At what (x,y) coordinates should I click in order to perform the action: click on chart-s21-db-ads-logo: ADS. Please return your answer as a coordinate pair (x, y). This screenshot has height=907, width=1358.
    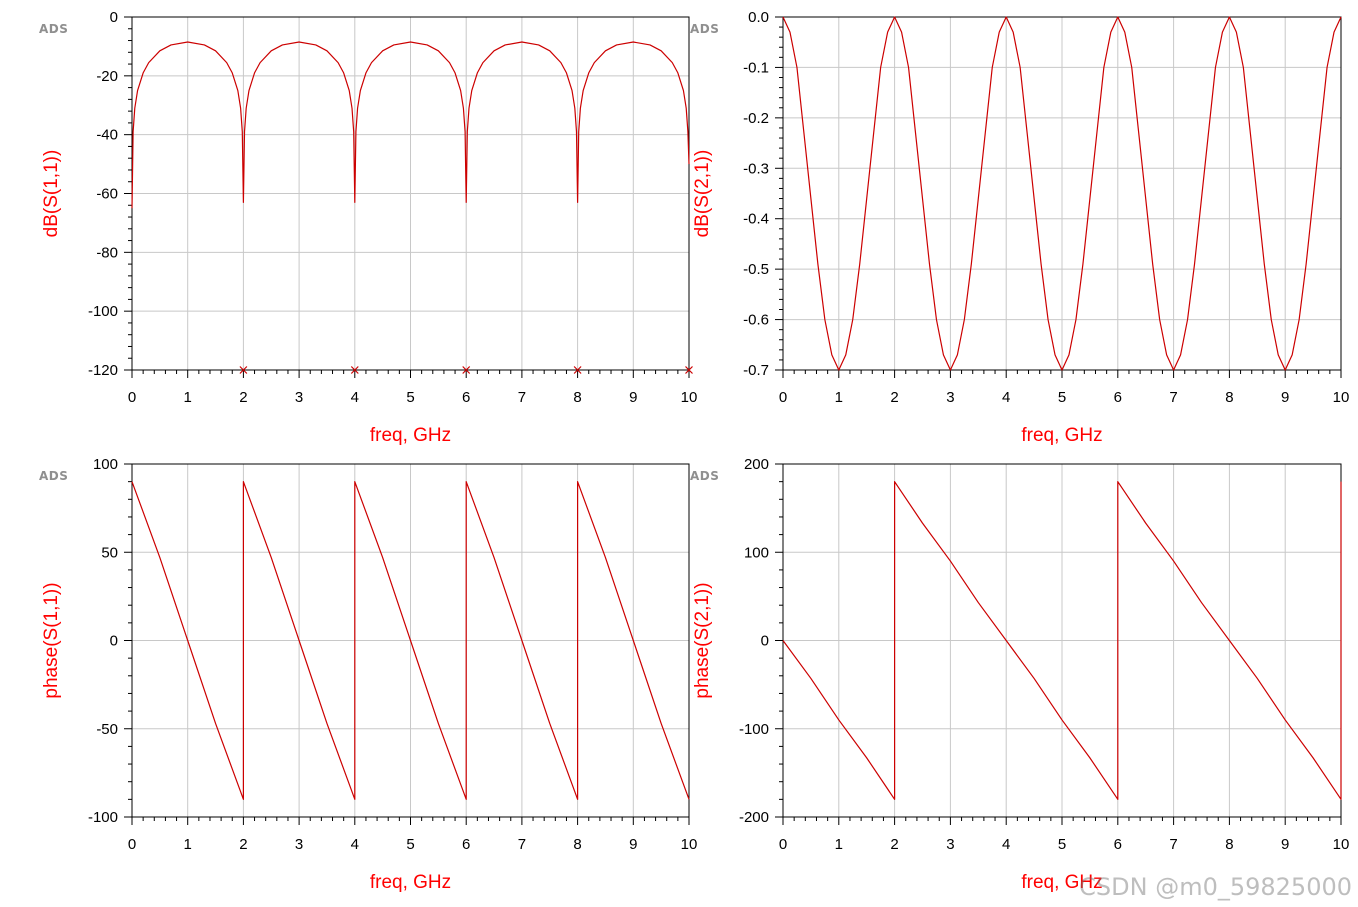
    Looking at the image, I should click on (704, 29).